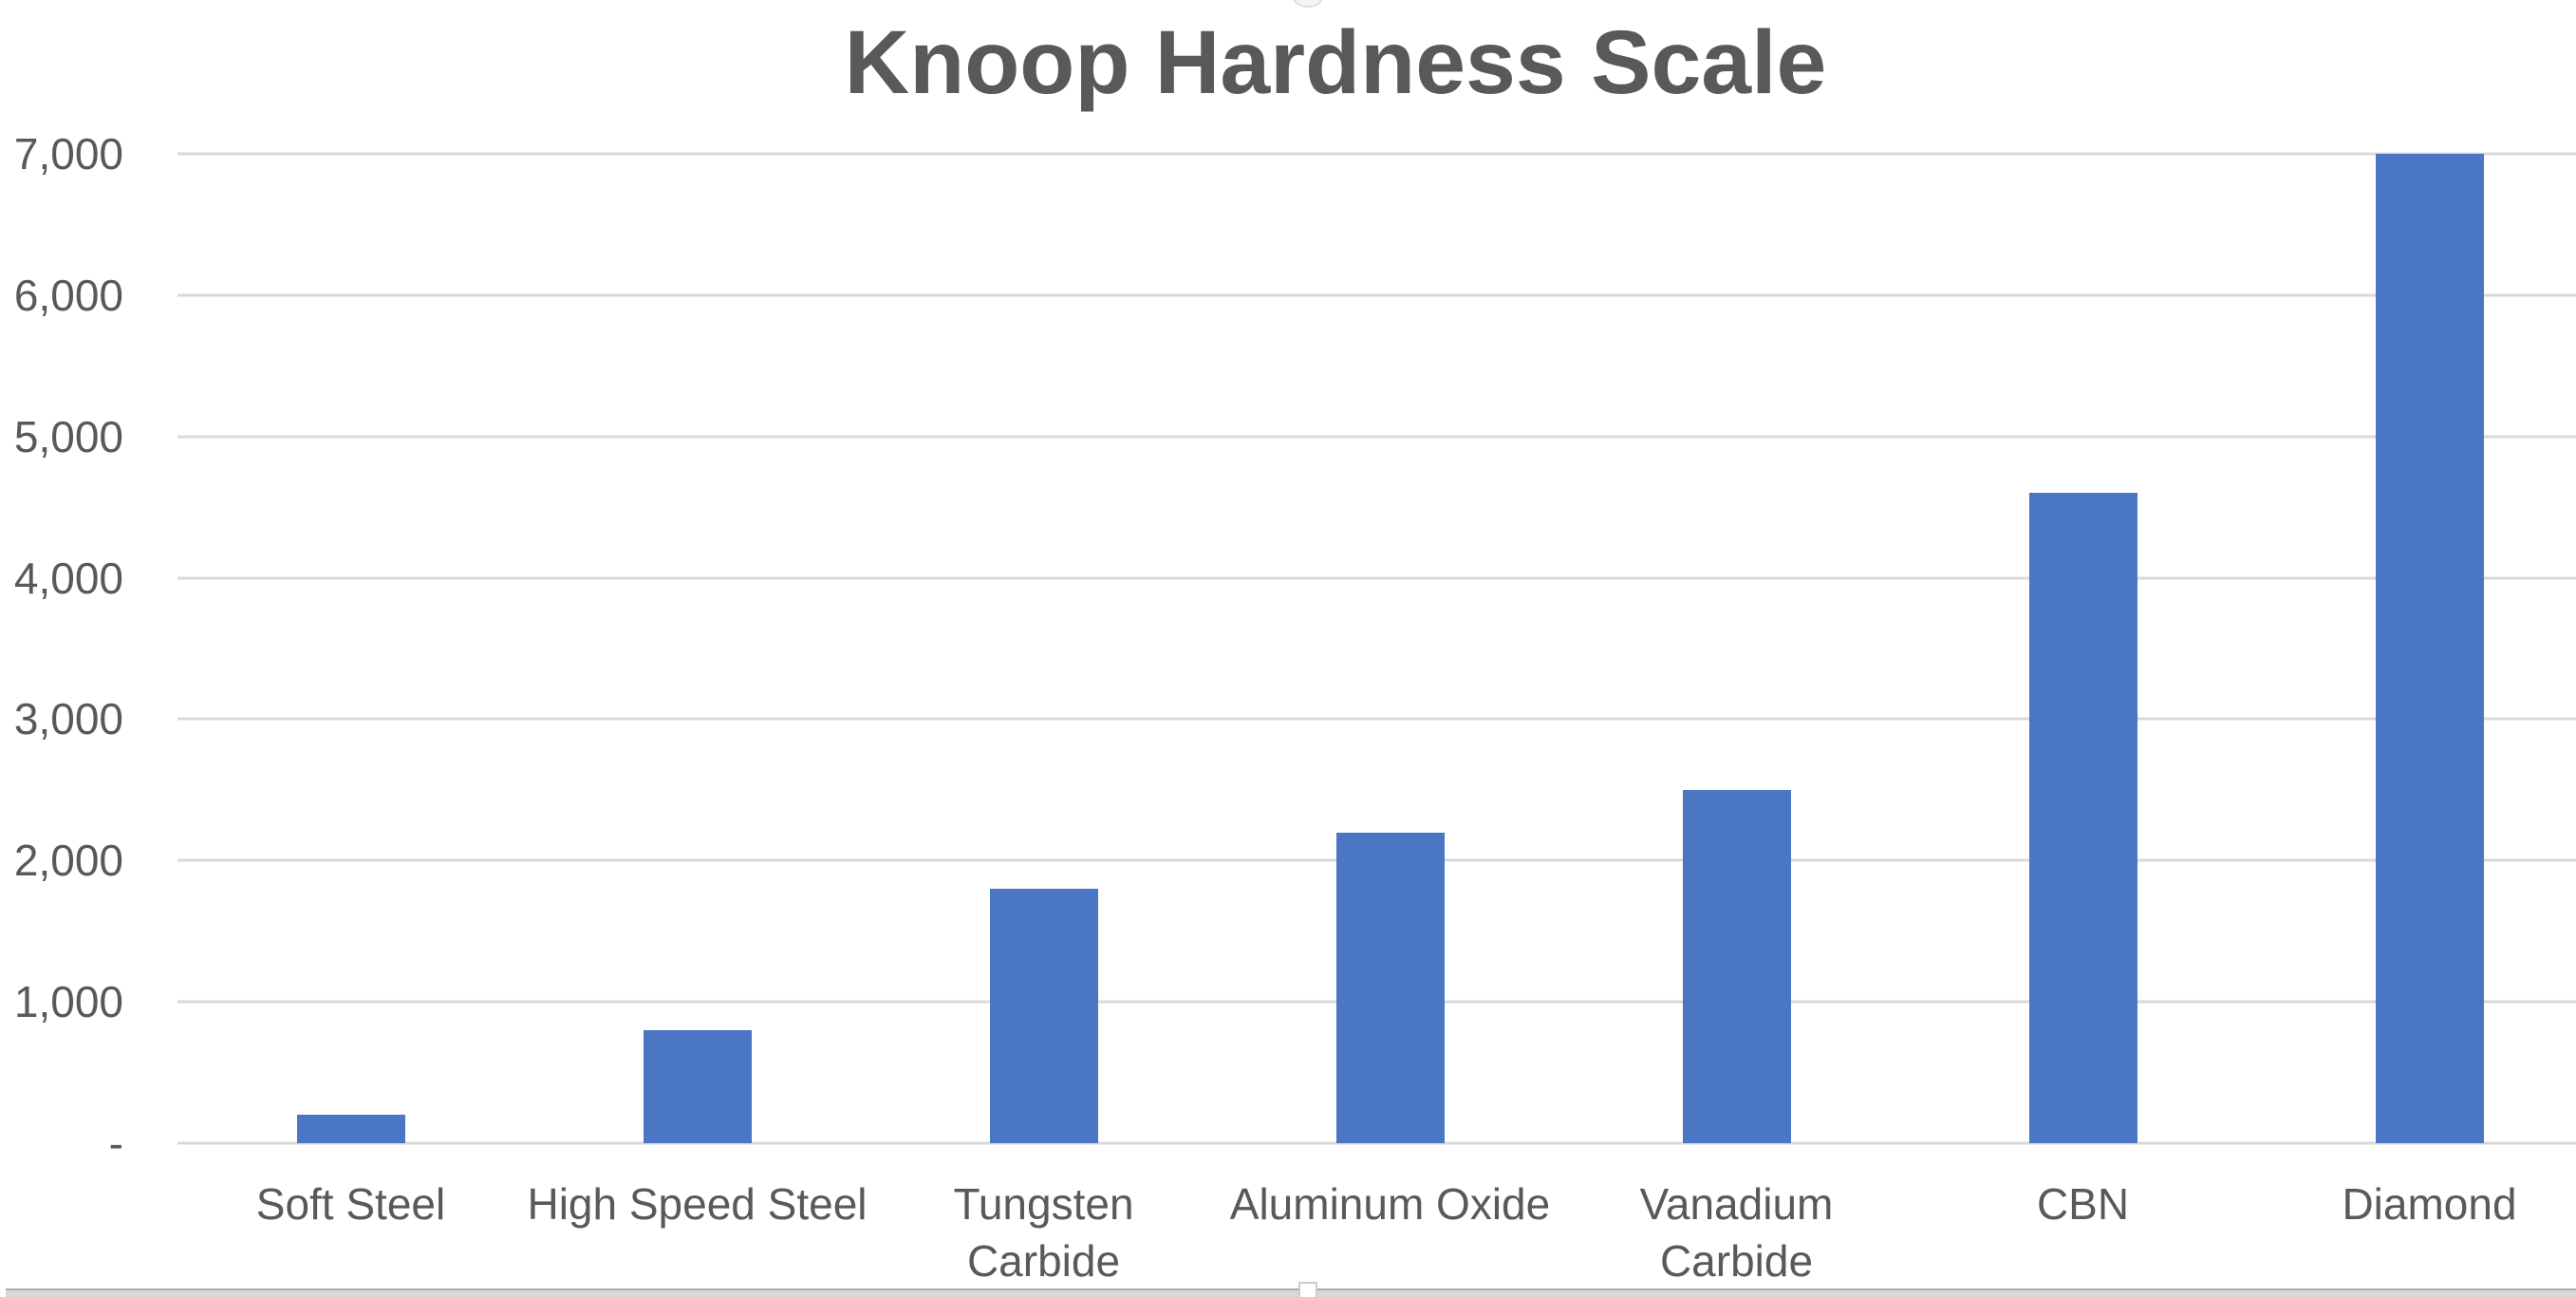 This screenshot has width=2576, height=1297. I want to click on y-tick-label: -, so click(115, 1143).